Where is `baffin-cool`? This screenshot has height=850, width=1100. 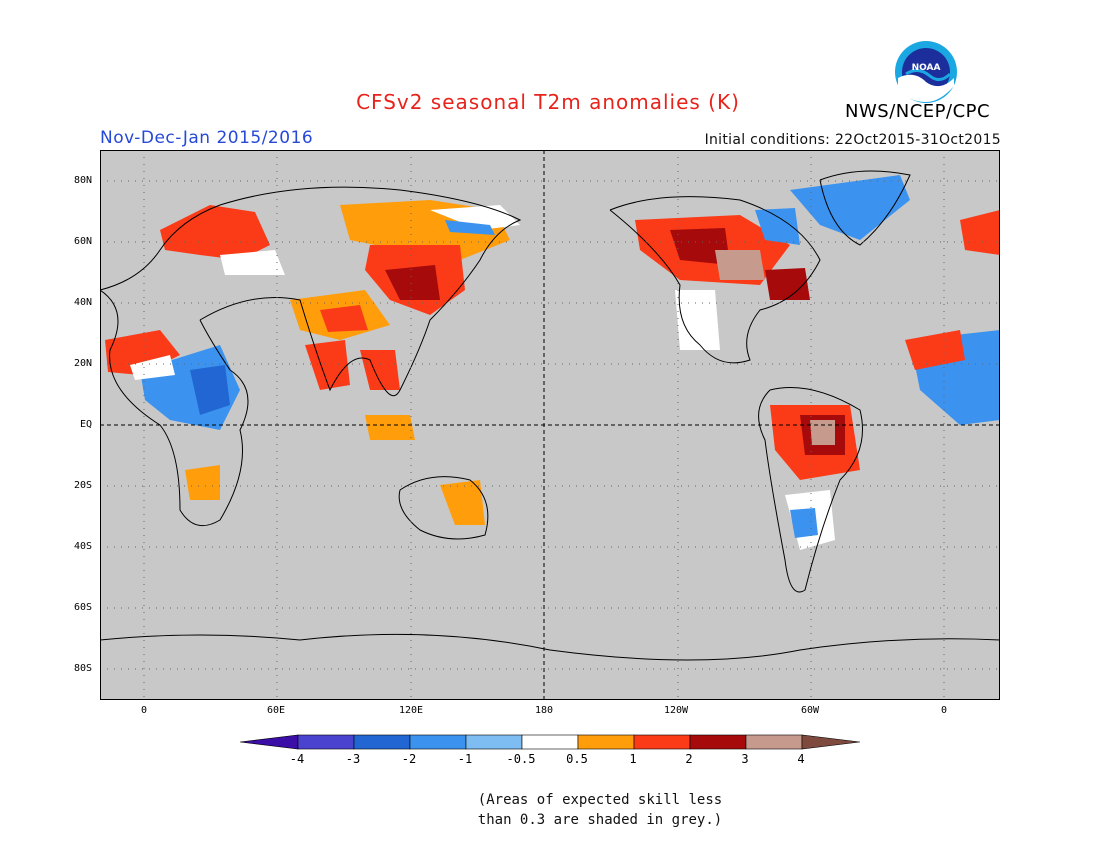
baffin-cool is located at coordinates (777, 226).